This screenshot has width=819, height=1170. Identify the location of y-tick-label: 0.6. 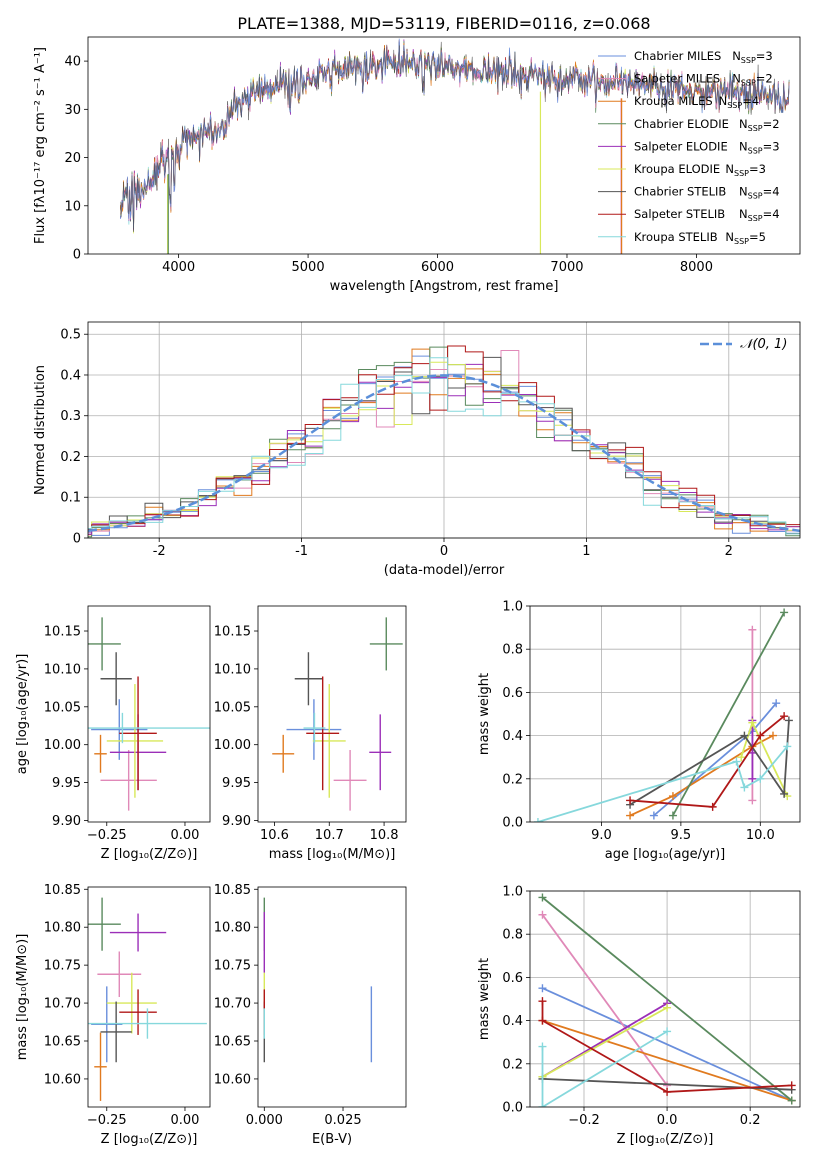
(512, 693).